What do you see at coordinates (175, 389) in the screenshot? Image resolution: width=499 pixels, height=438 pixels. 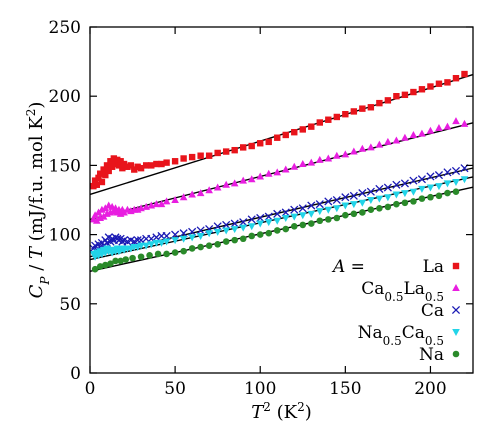 I see `x-tick-label: 50` at bounding box center [175, 389].